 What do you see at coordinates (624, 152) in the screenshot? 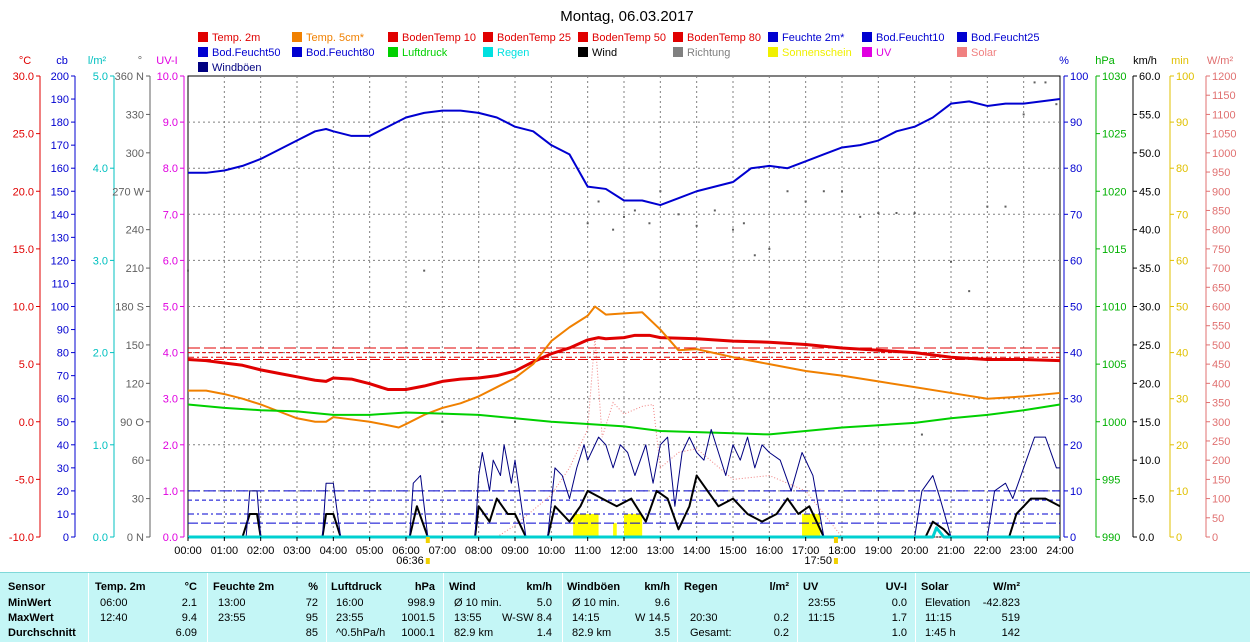
I see `feuchte-2m-line` at bounding box center [624, 152].